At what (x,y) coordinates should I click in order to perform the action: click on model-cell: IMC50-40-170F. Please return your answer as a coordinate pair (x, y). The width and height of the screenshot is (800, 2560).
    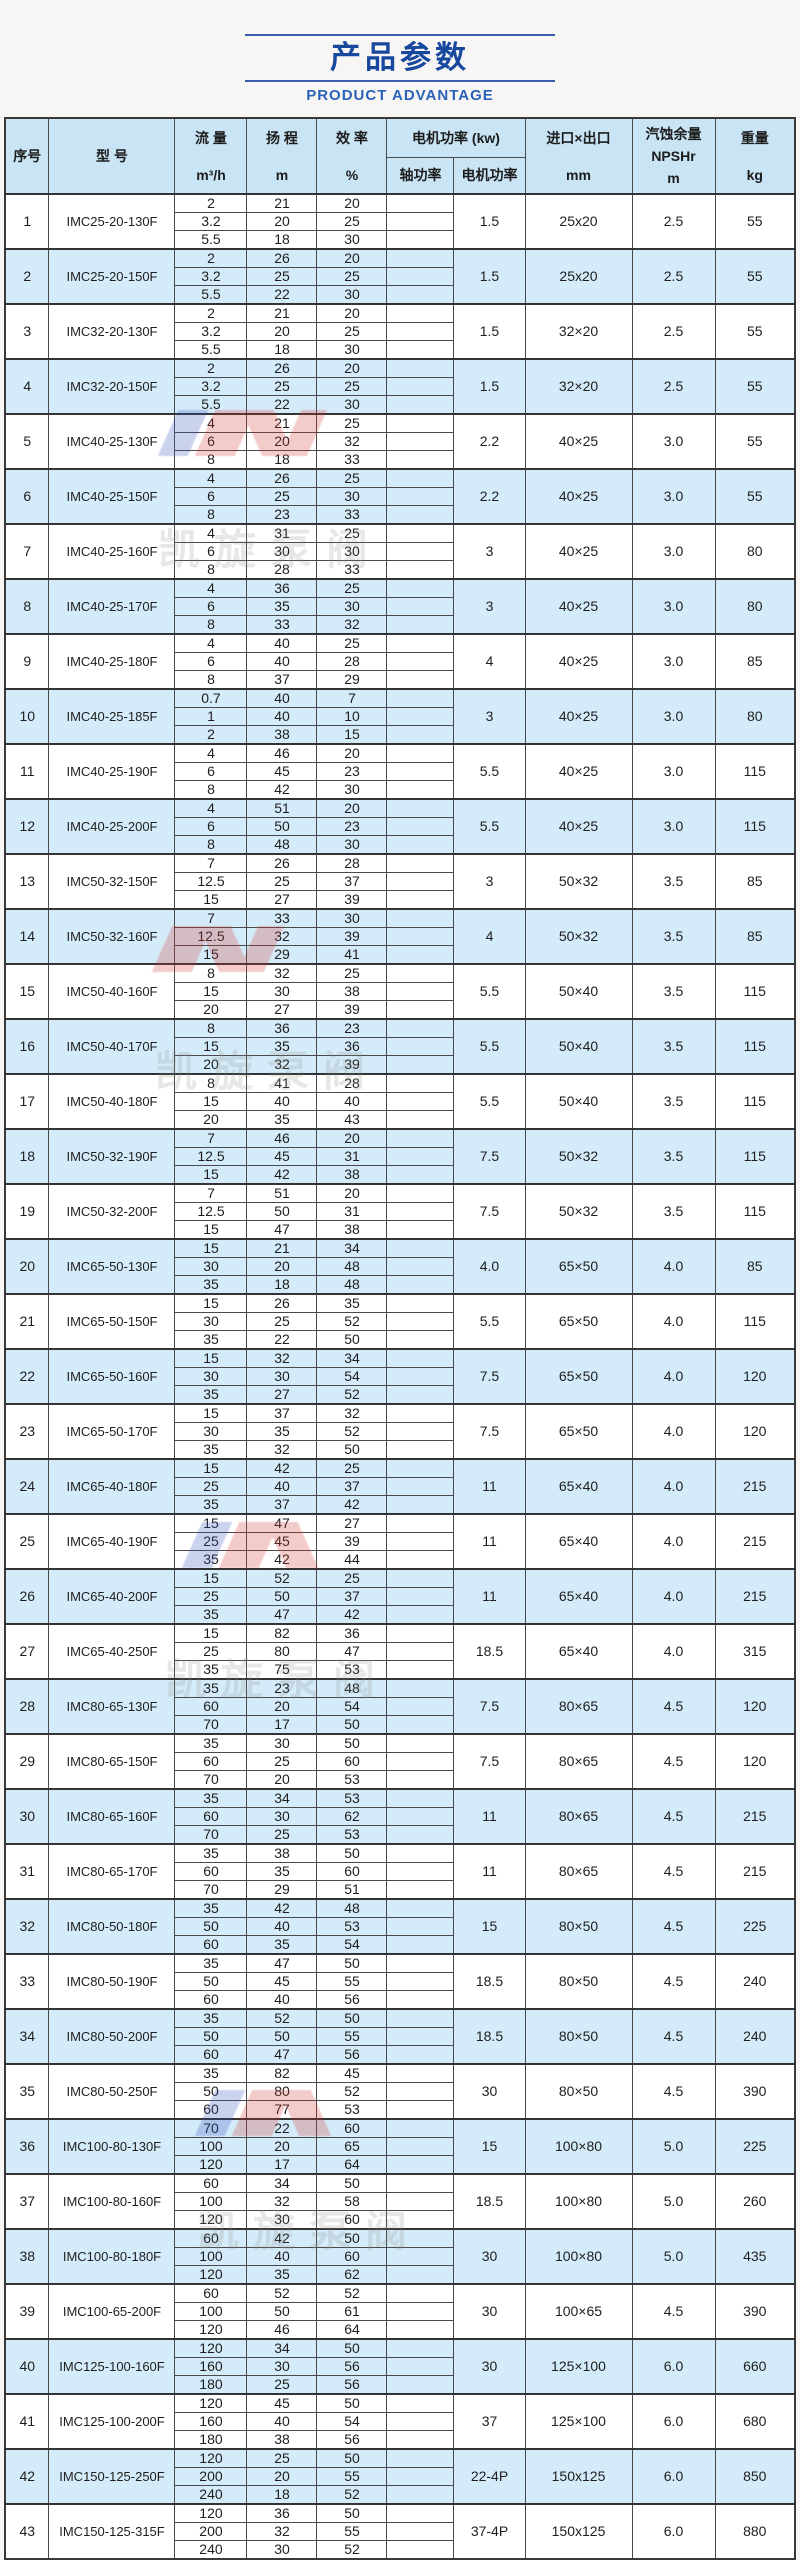
    Looking at the image, I should click on (112, 1046).